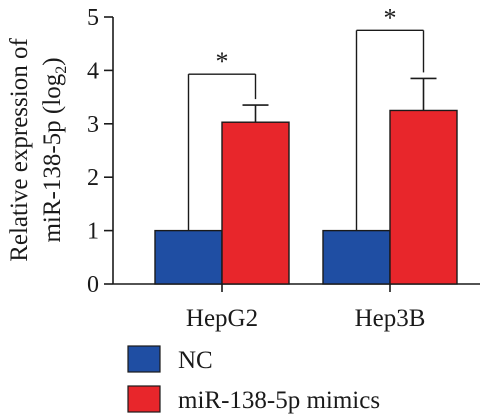  I want to click on legend: NC miR-138-5p mimics, so click(253, 379).